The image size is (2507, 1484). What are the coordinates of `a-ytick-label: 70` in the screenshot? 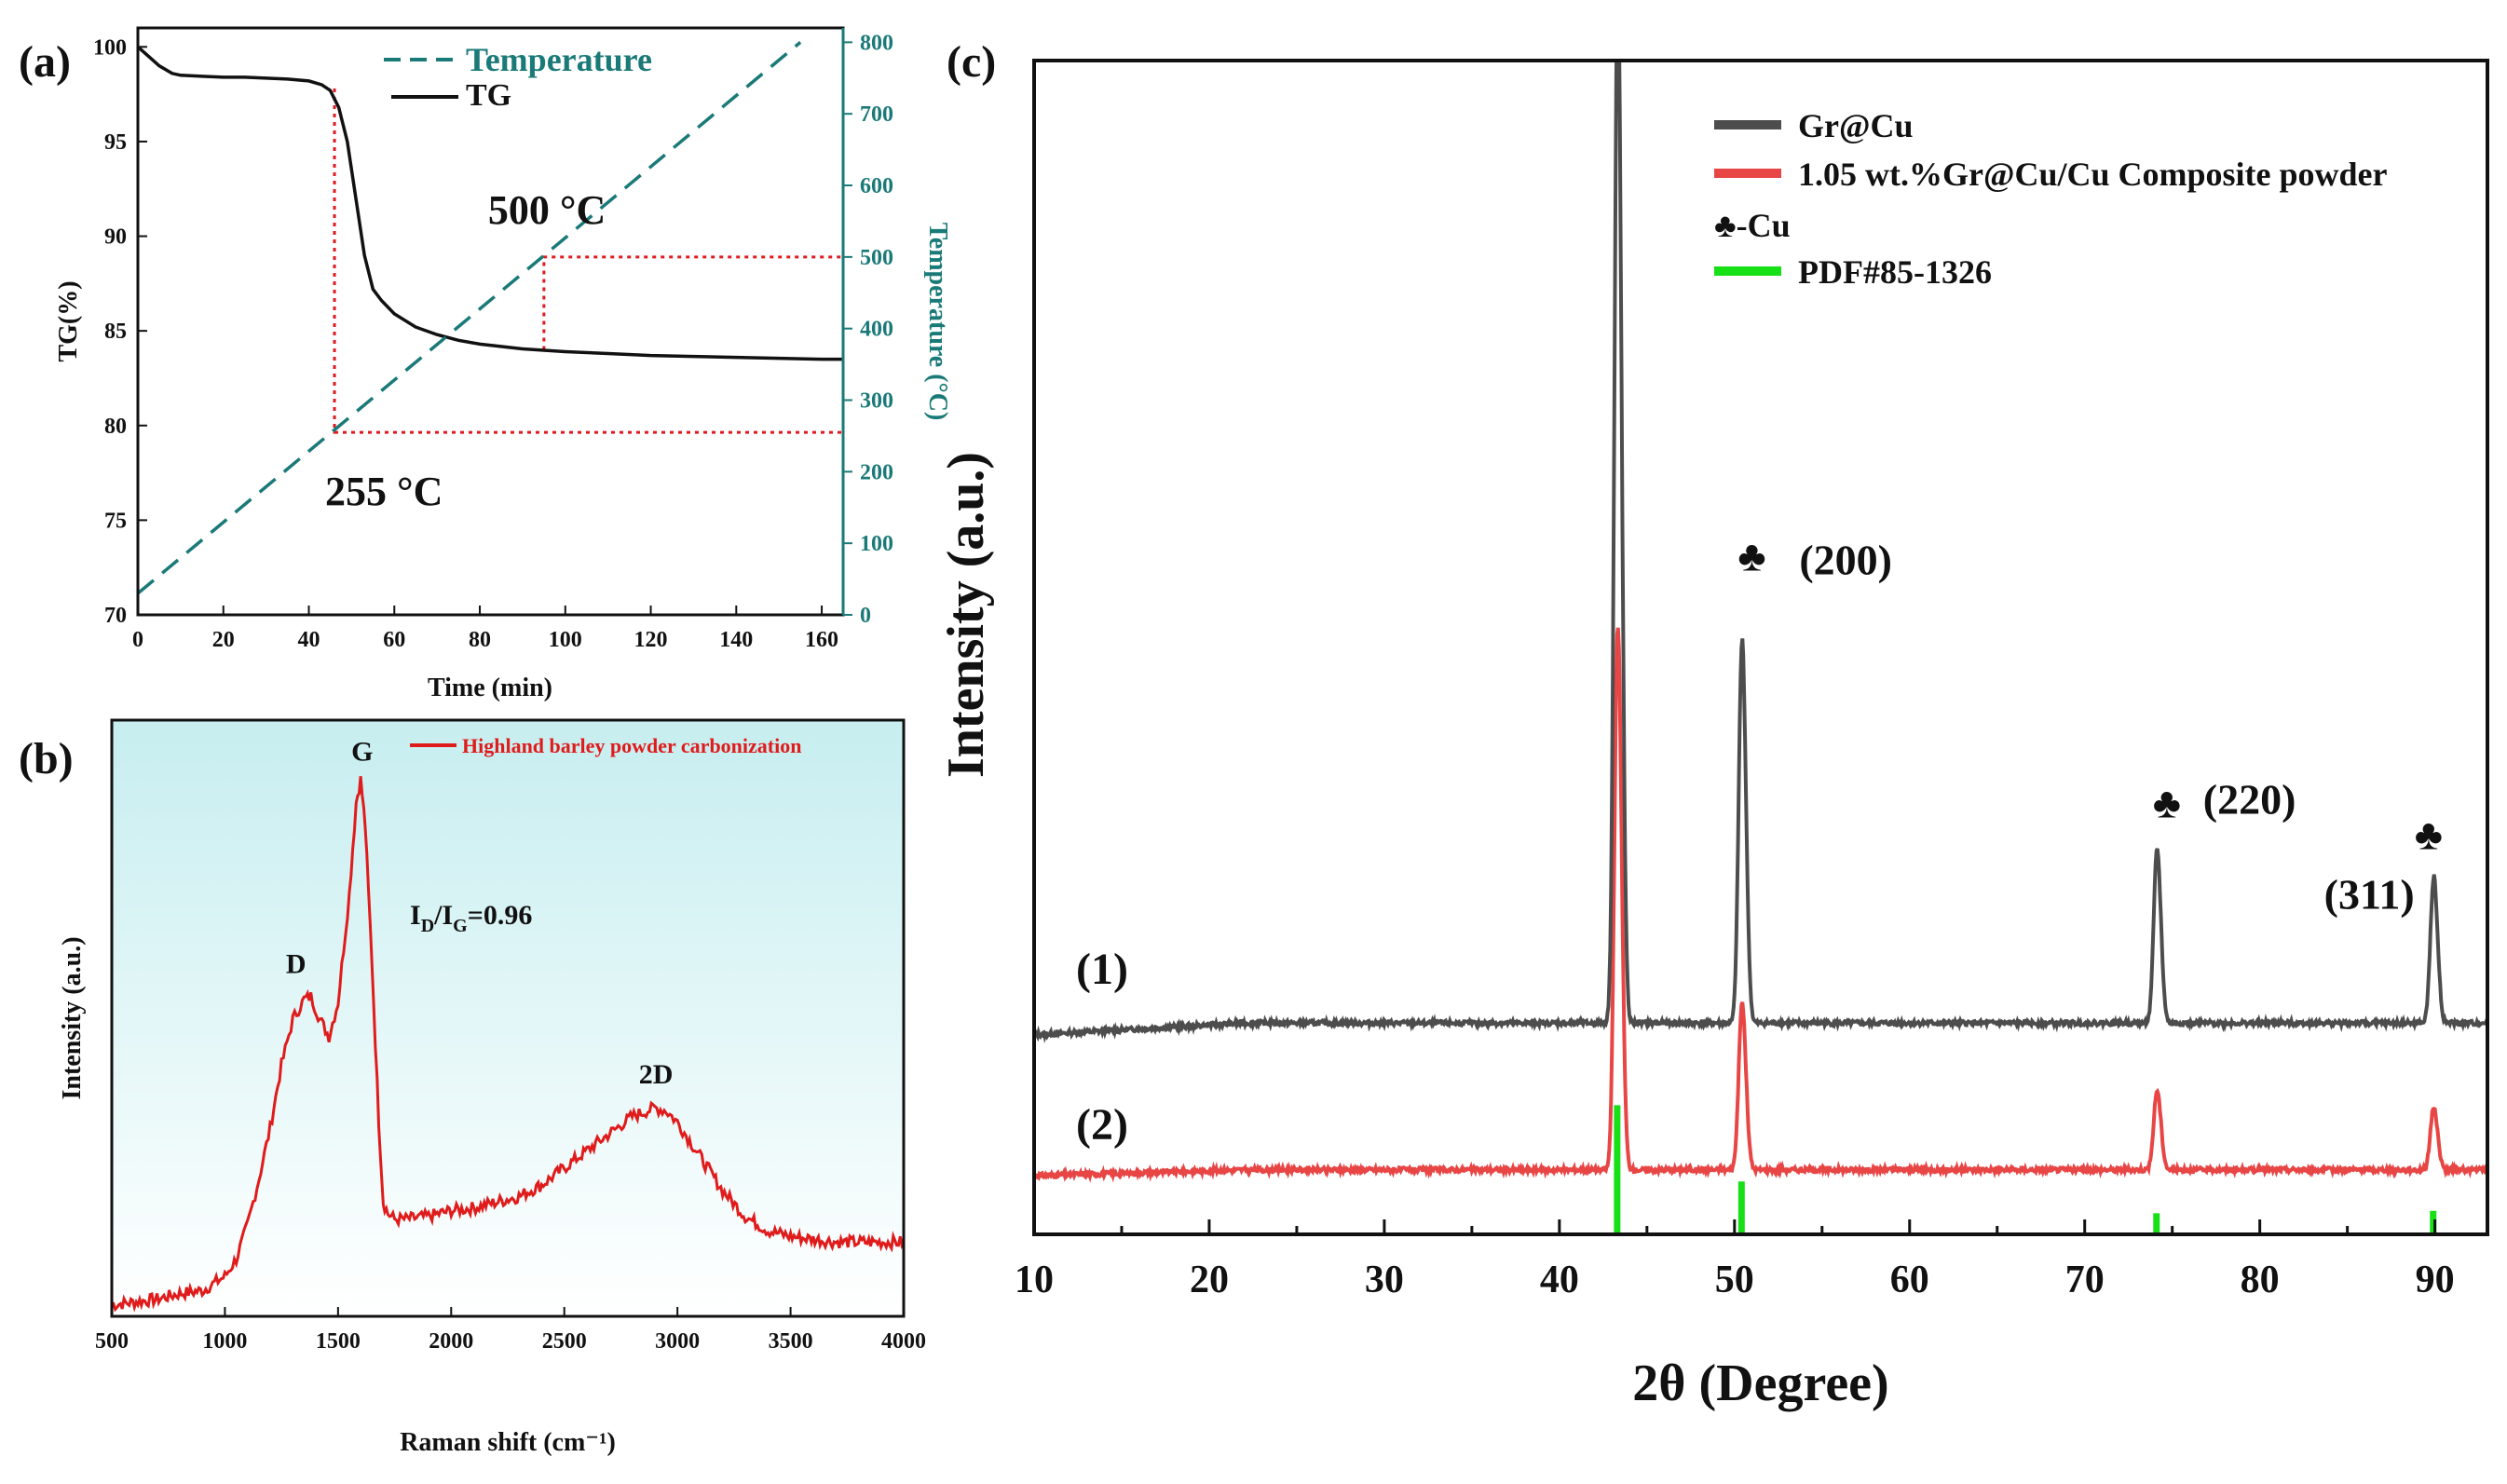 It's located at (116, 616).